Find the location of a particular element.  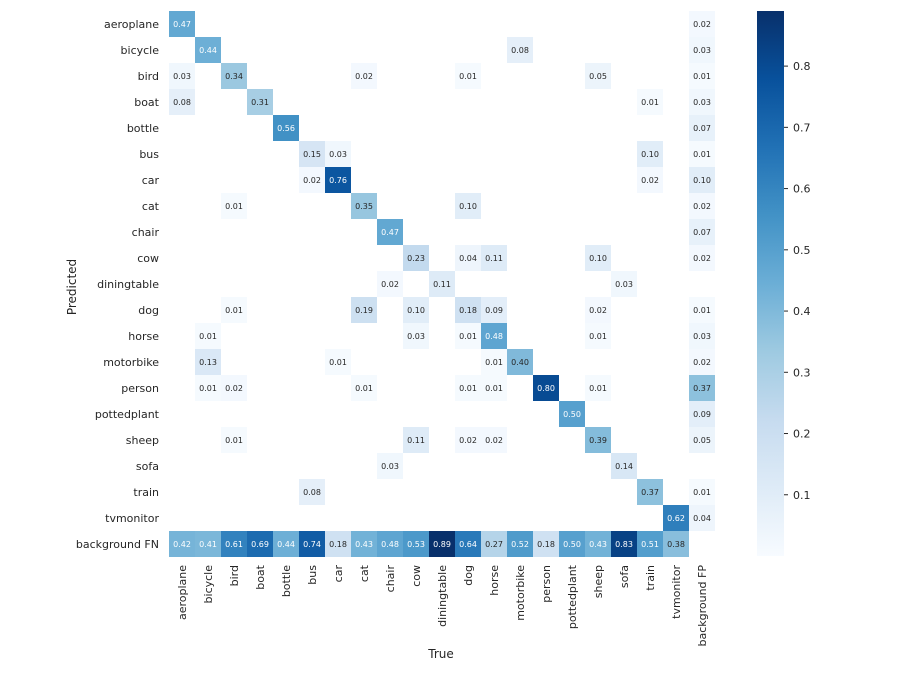

heatmap-cell-label: 0.83 is located at coordinates (624, 544).